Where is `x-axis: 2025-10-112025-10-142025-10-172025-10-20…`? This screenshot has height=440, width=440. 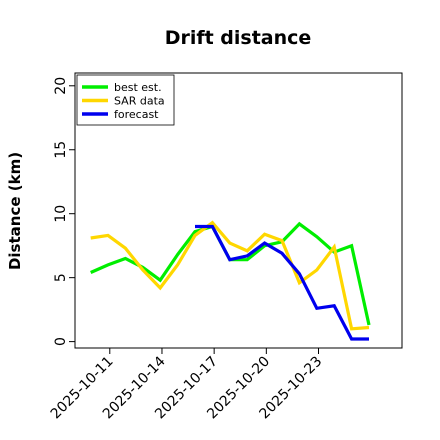
x-axis: 2025-10-112025-10-142025-10-172025-10-20… is located at coordinates (186, 385).